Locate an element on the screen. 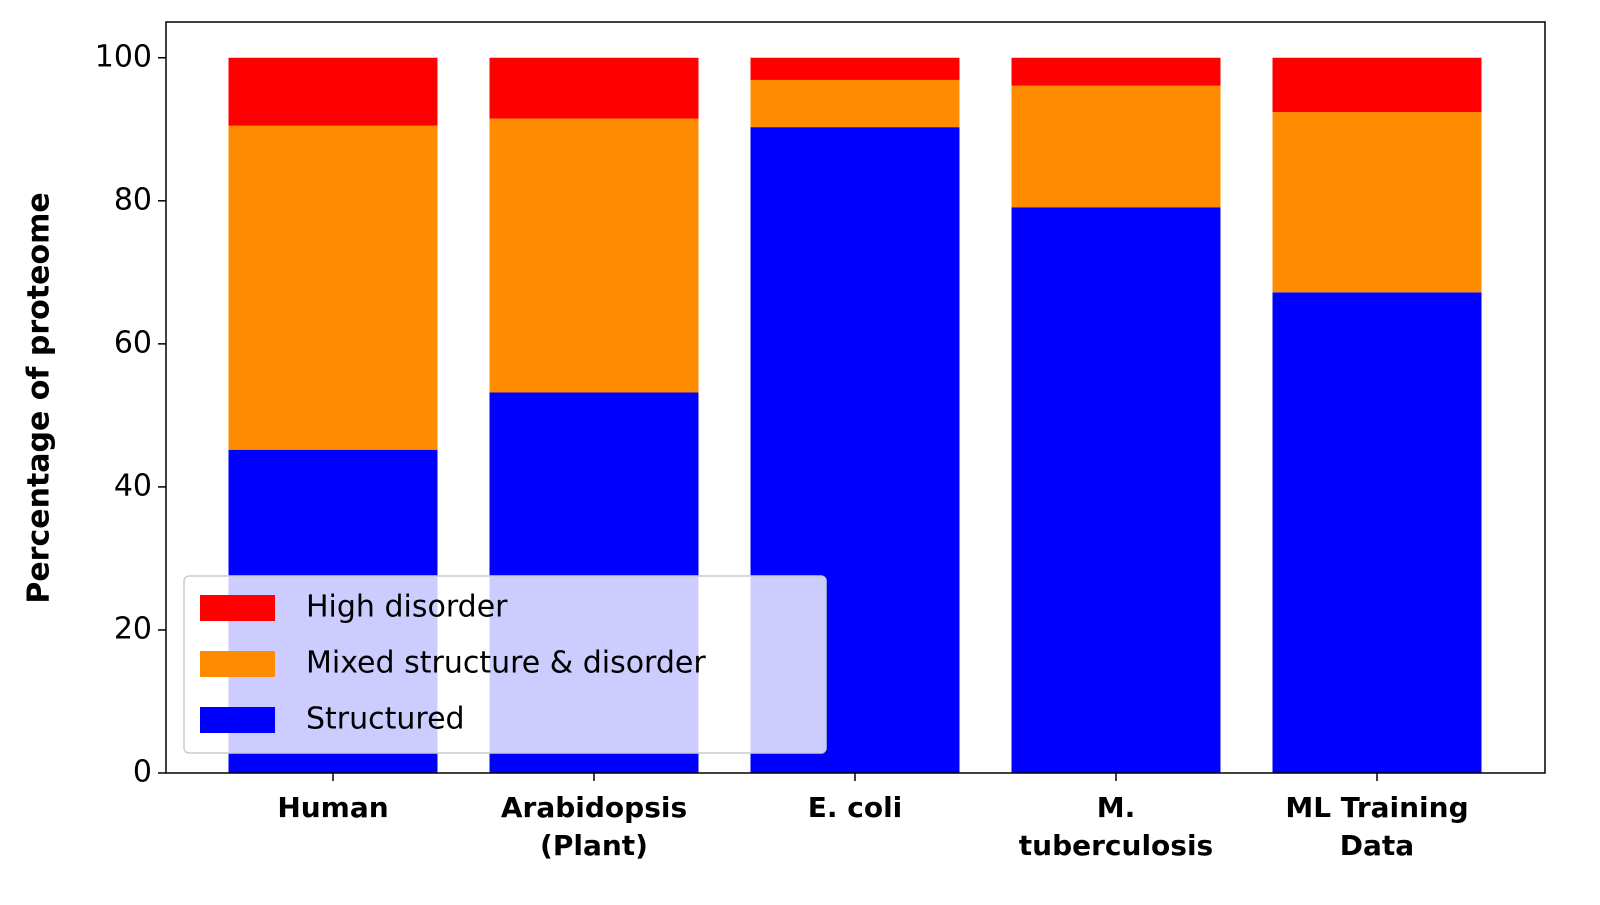  y-tick-label: 80 is located at coordinates (133, 199).